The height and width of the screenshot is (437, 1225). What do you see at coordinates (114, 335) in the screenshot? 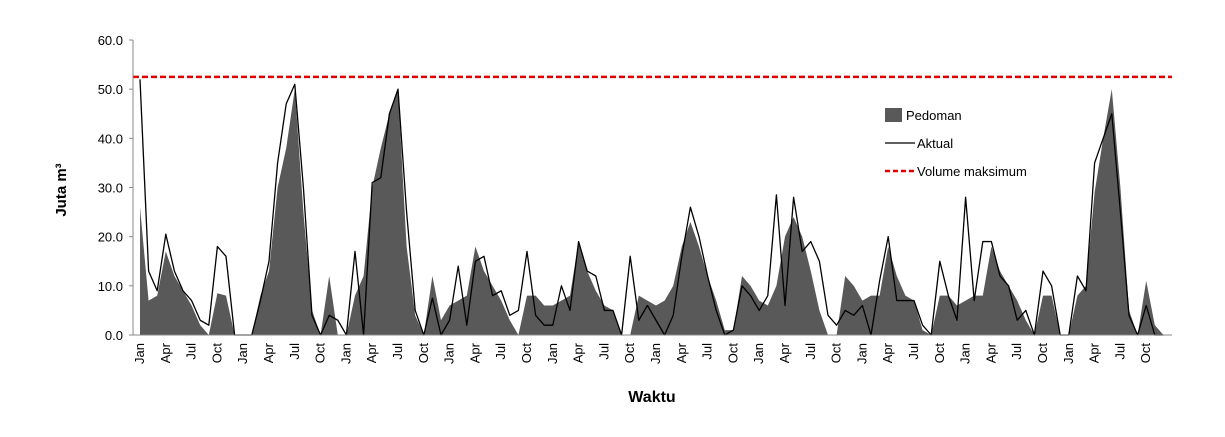
I see `y-tick-label: 0.0` at bounding box center [114, 335].